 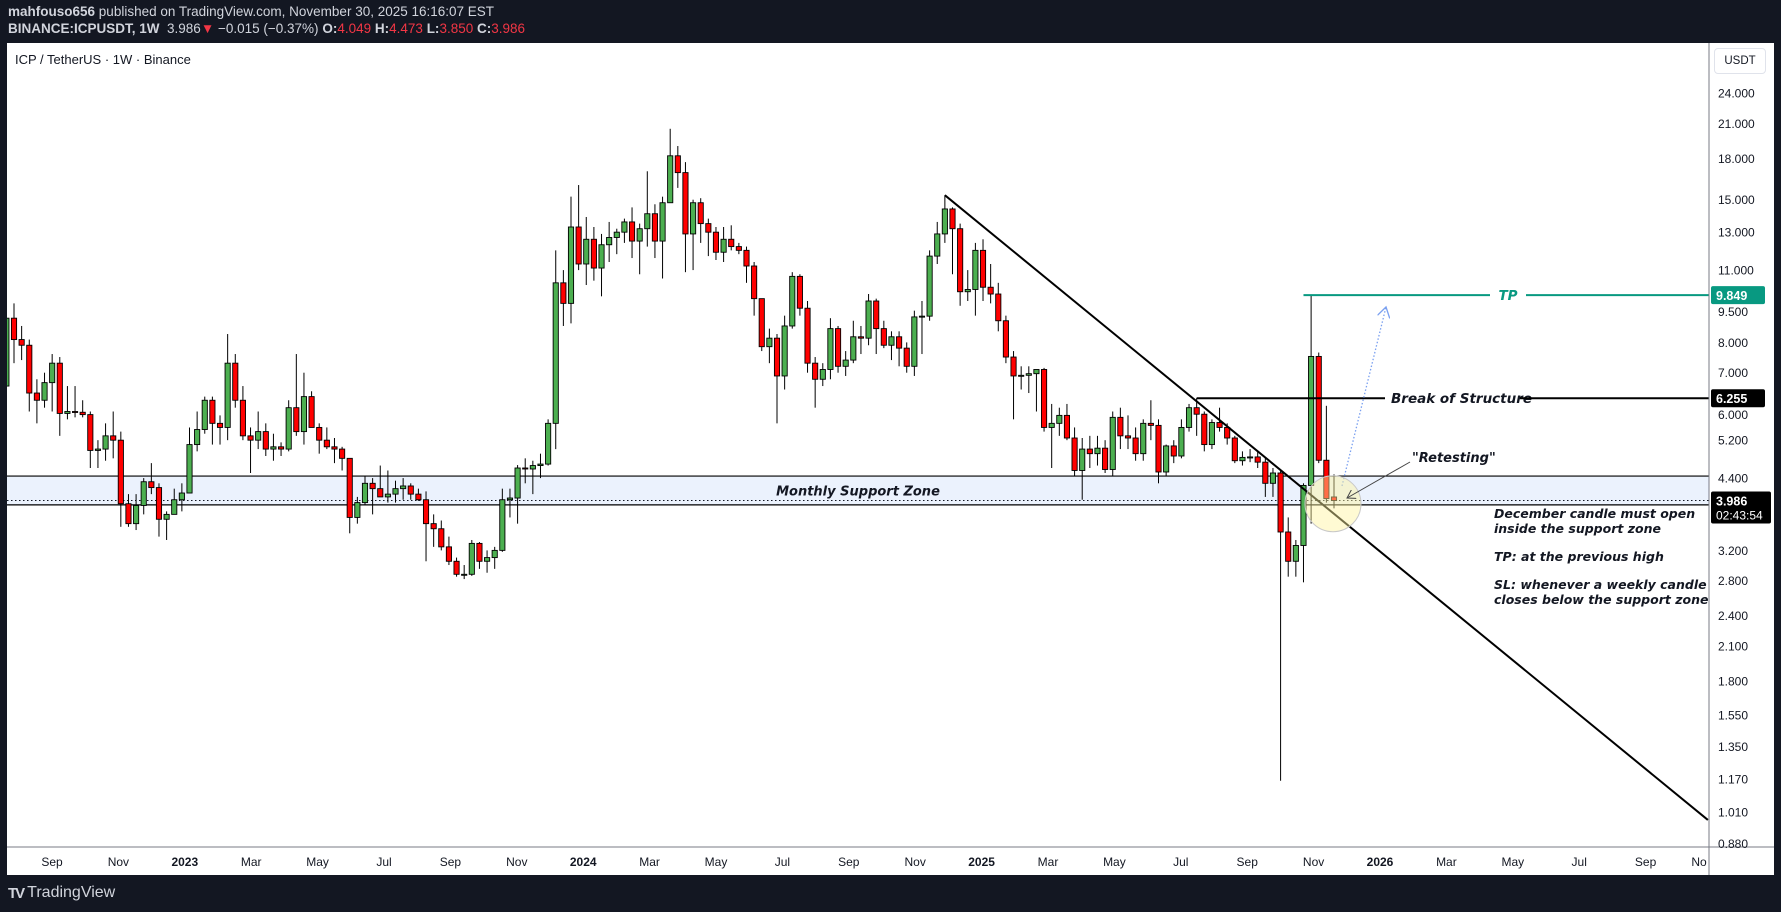 What do you see at coordinates (1731, 296) in the screenshot?
I see `tp-price-label: 9.849` at bounding box center [1731, 296].